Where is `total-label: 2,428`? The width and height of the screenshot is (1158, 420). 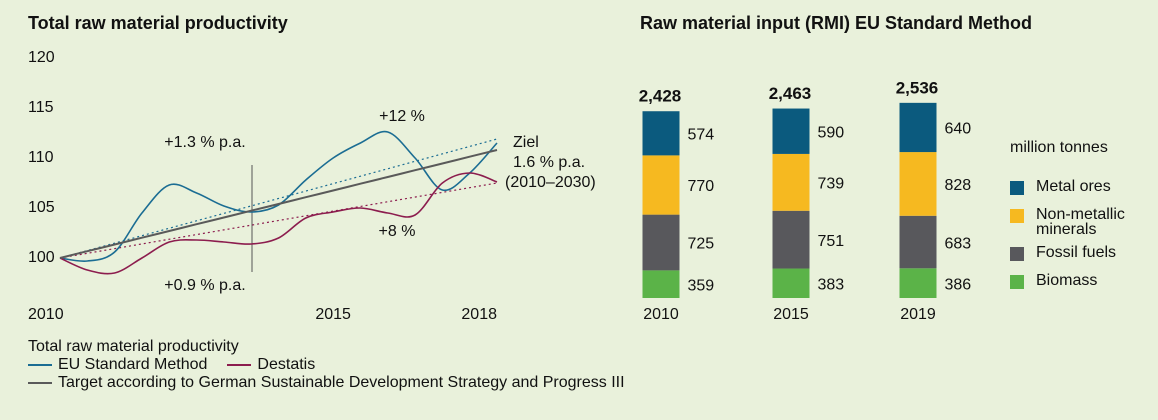 total-label: 2,428 is located at coordinates (660, 96).